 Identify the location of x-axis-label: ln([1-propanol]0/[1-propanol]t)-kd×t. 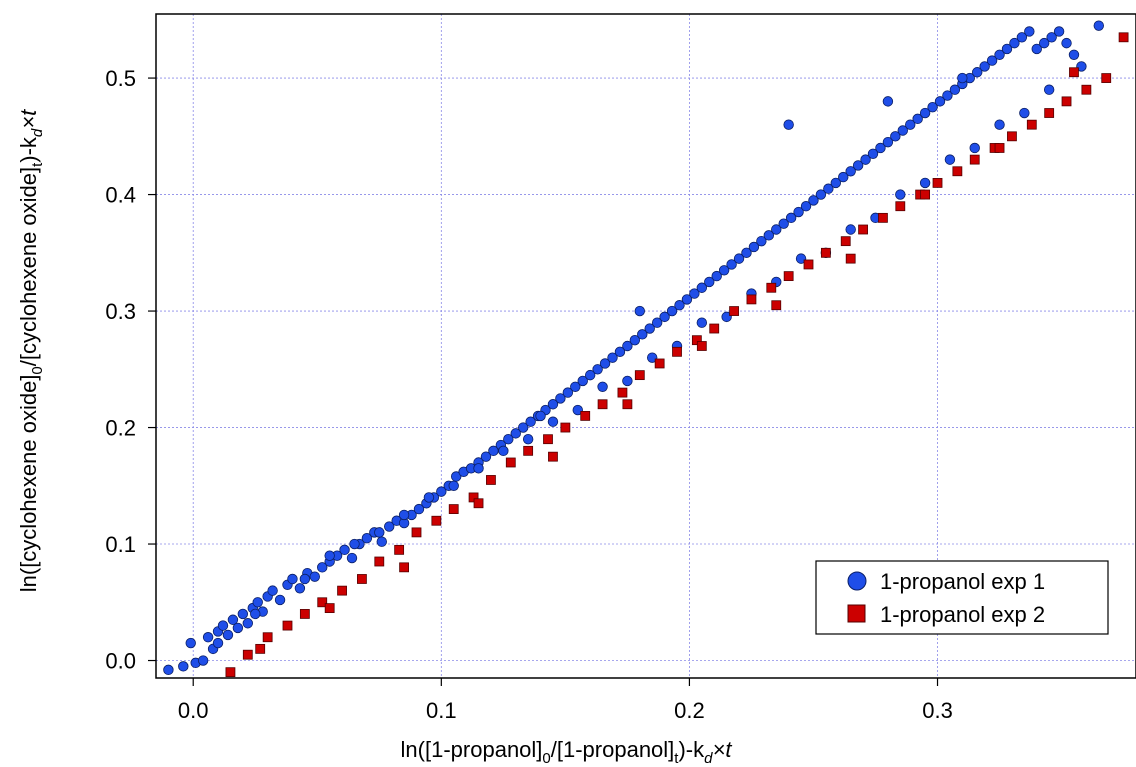
(567, 752).